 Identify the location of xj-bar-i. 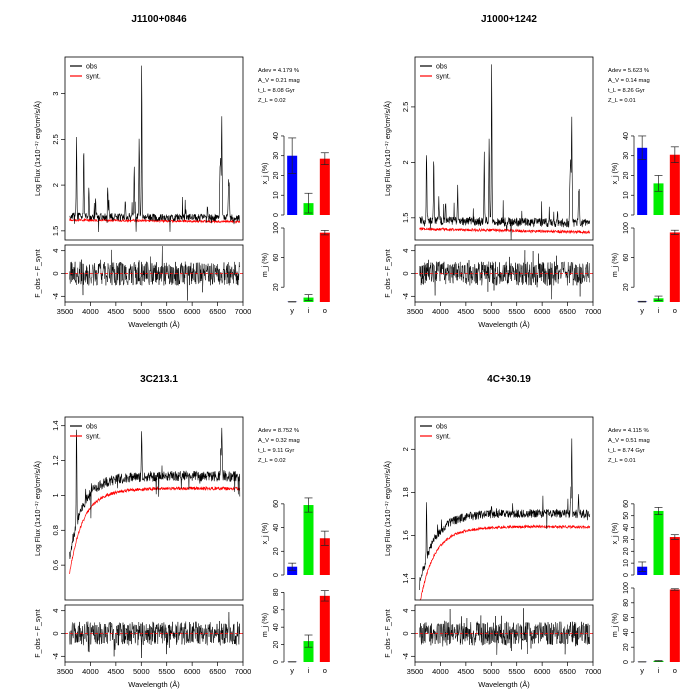
(308, 540).